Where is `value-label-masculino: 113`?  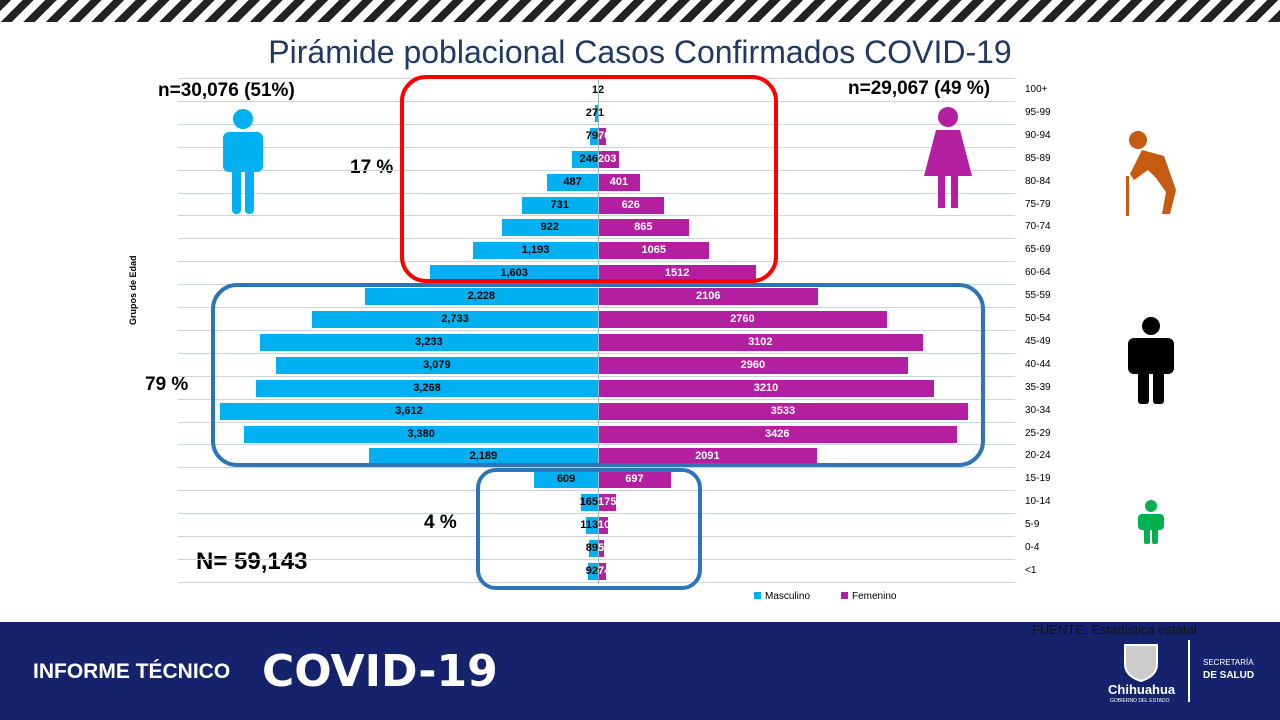 value-label-masculino: 113 is located at coordinates (589, 525).